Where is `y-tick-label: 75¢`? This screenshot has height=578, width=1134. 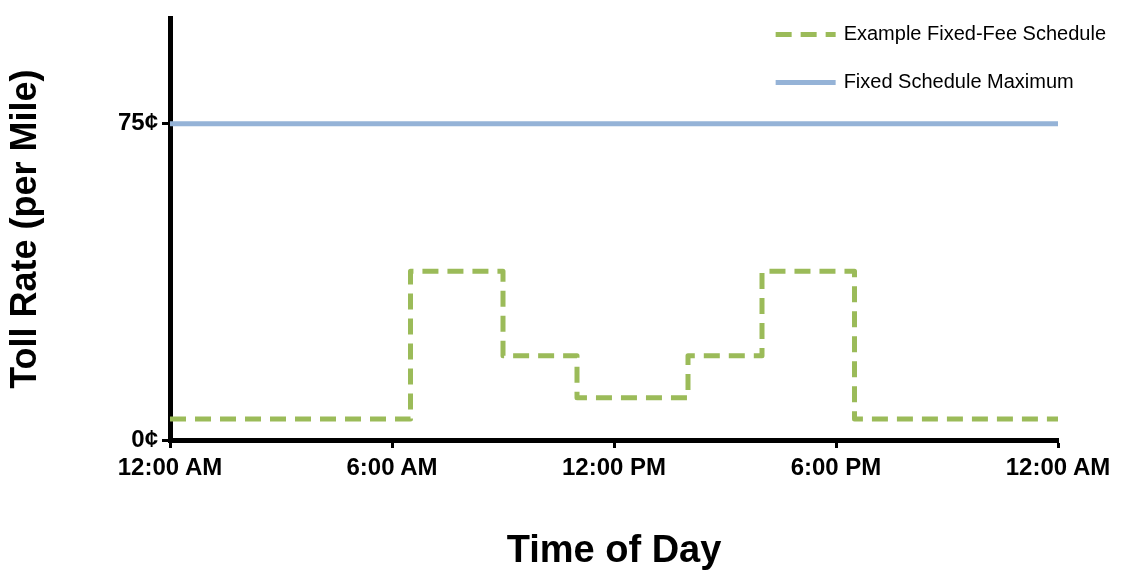
y-tick-label: 75¢ is located at coordinates (137, 122).